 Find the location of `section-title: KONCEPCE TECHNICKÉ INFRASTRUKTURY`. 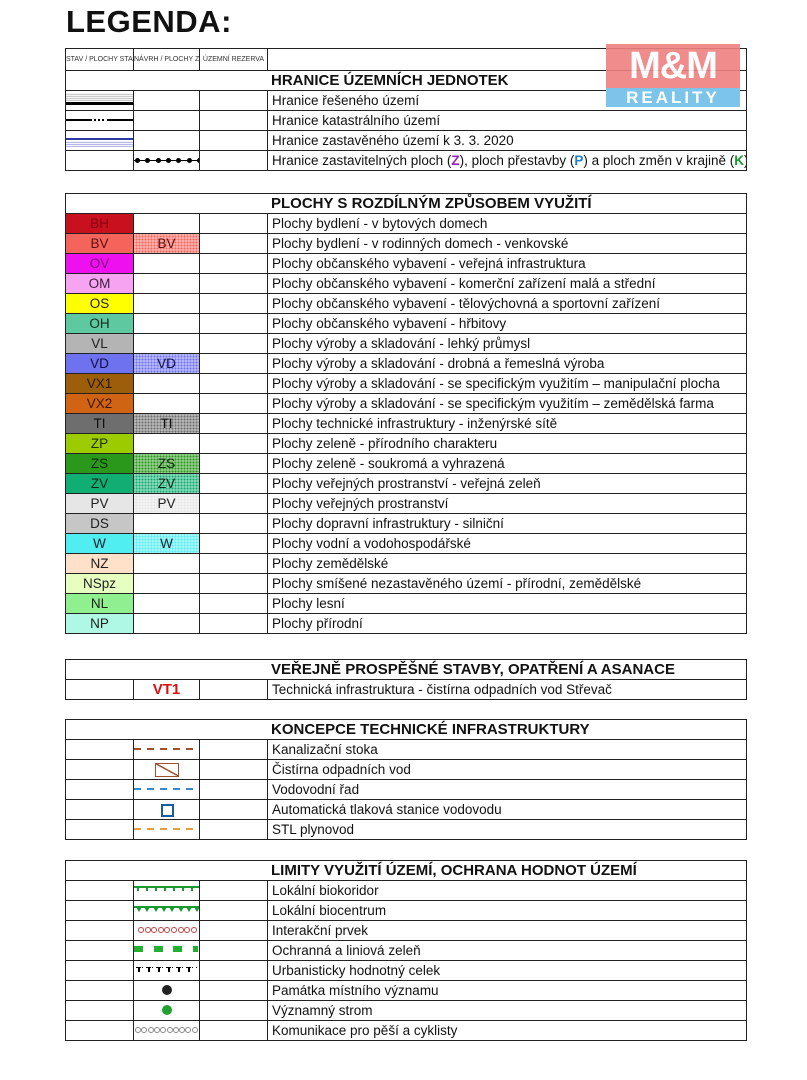

section-title: KONCEPCE TECHNICKÉ INFRASTRUKTURY is located at coordinates (406, 729).